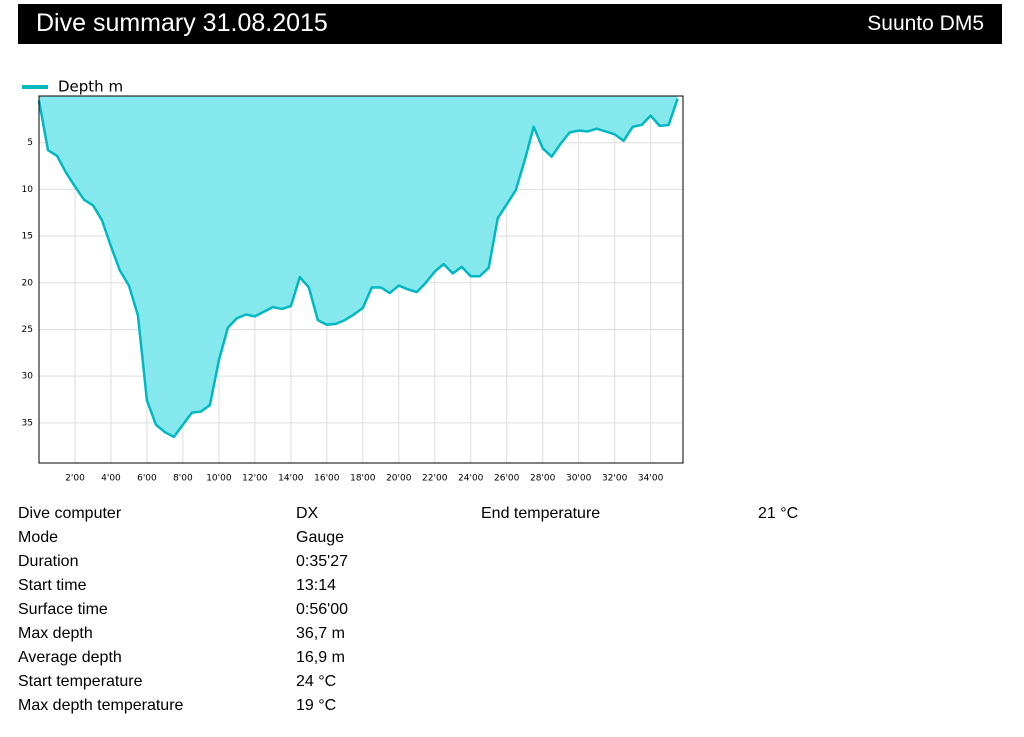  Describe the element at coordinates (435, 479) in the screenshot. I see `x-tick-label: 22'00` at that location.